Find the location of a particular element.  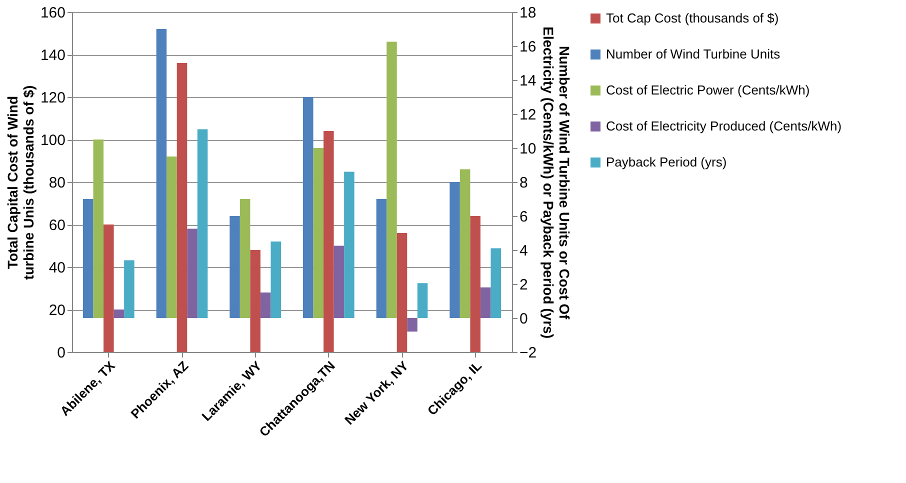

y2-axis-title: Number of Wind Turbine Units or Cost Of Electricity (Cents/kWh) or Payback period (yrs) is located at coordinates (556, 182).